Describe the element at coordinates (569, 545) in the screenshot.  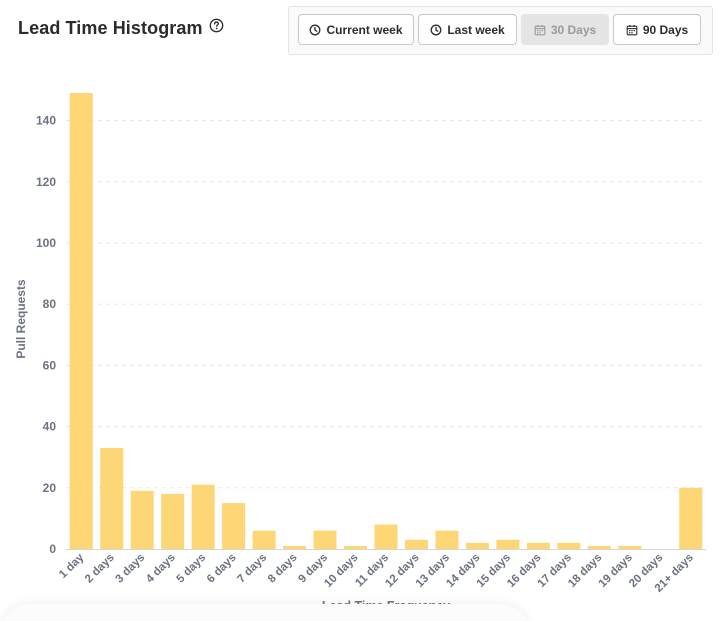
I see `bar-17-days` at that location.